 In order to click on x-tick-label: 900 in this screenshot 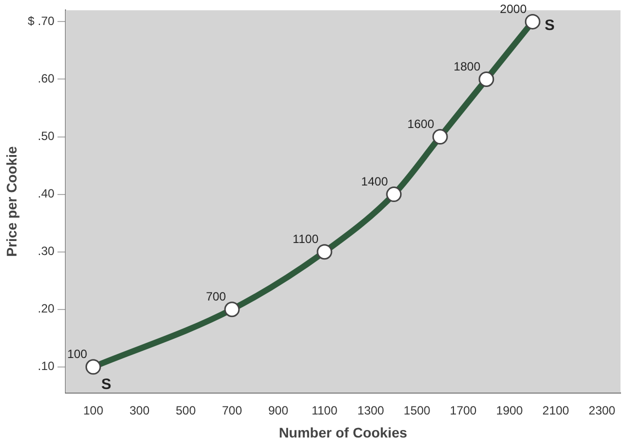, I will do `click(278, 410)`.